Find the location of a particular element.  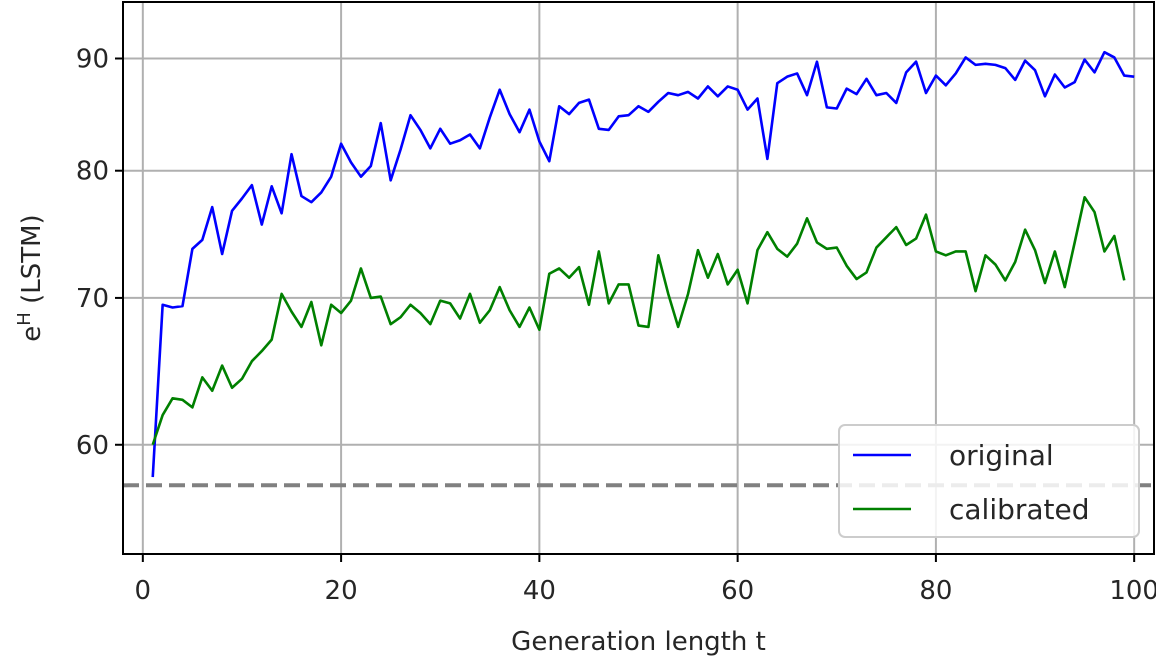

y-tick-label: 90 is located at coordinates (92, 60).